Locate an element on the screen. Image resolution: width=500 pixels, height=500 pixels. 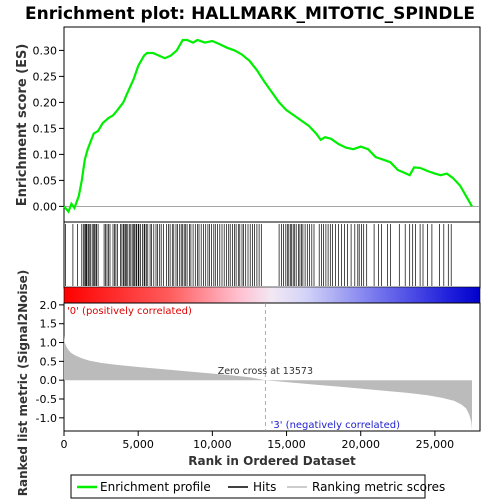
hit-marks is located at coordinates (258, 255).